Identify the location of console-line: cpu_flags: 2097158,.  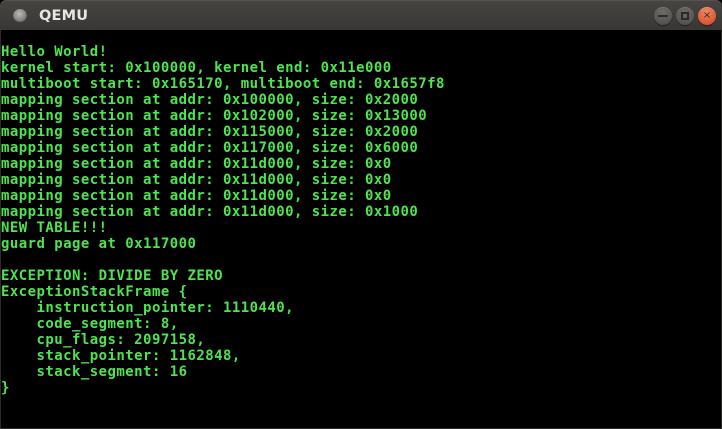
(103, 340).